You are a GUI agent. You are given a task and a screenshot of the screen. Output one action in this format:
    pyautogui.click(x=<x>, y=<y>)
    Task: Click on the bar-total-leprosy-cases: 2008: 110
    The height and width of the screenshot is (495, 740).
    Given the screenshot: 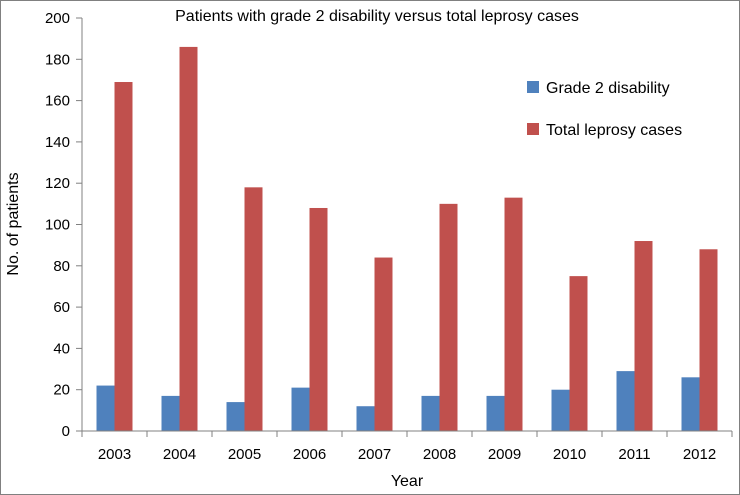 What is the action you would take?
    pyautogui.click(x=448, y=317)
    